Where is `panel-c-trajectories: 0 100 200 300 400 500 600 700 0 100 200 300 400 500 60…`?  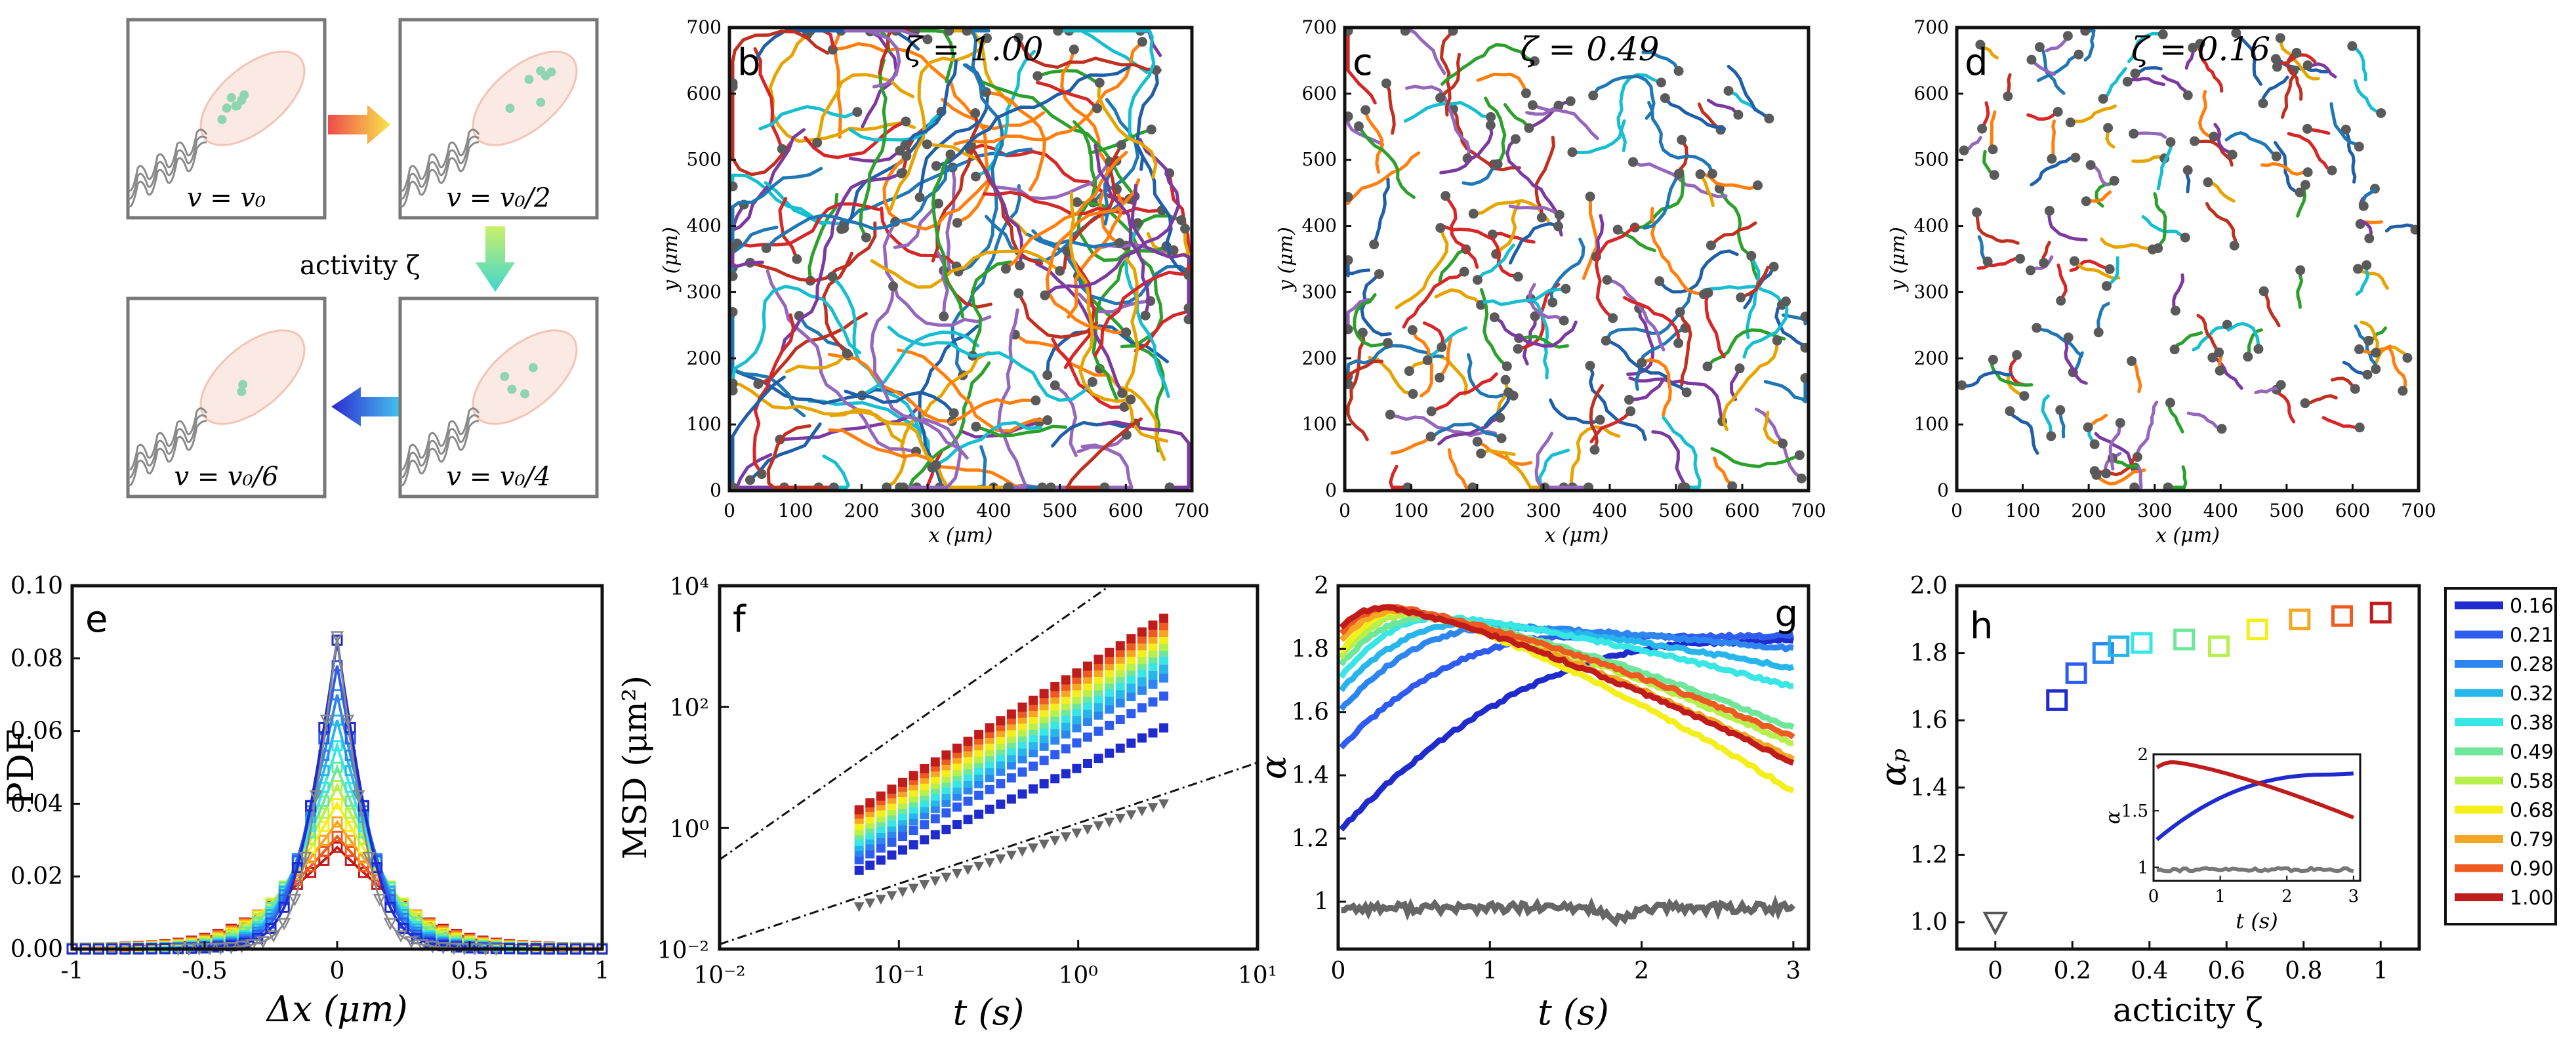 panel-c-trajectories: 0 100 200 300 400 500 600 700 0 100 200 300 400 500 60… is located at coordinates (1550, 281).